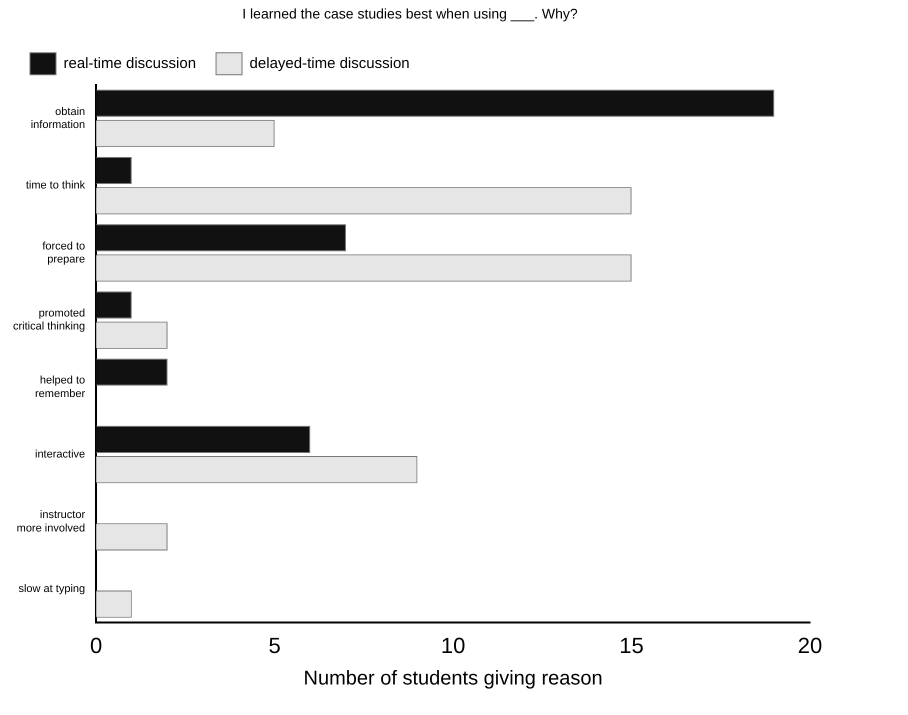  Describe the element at coordinates (410, 13) in the screenshot. I see `chart-title: I learned the case studies best when using ___. Why?` at that location.